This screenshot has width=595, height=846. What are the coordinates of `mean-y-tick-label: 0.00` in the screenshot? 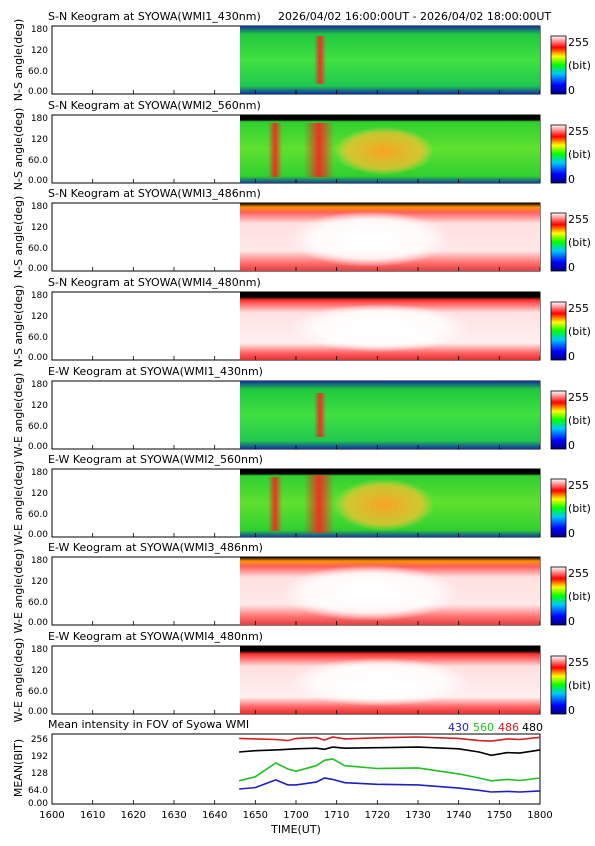 It's located at (38, 804).